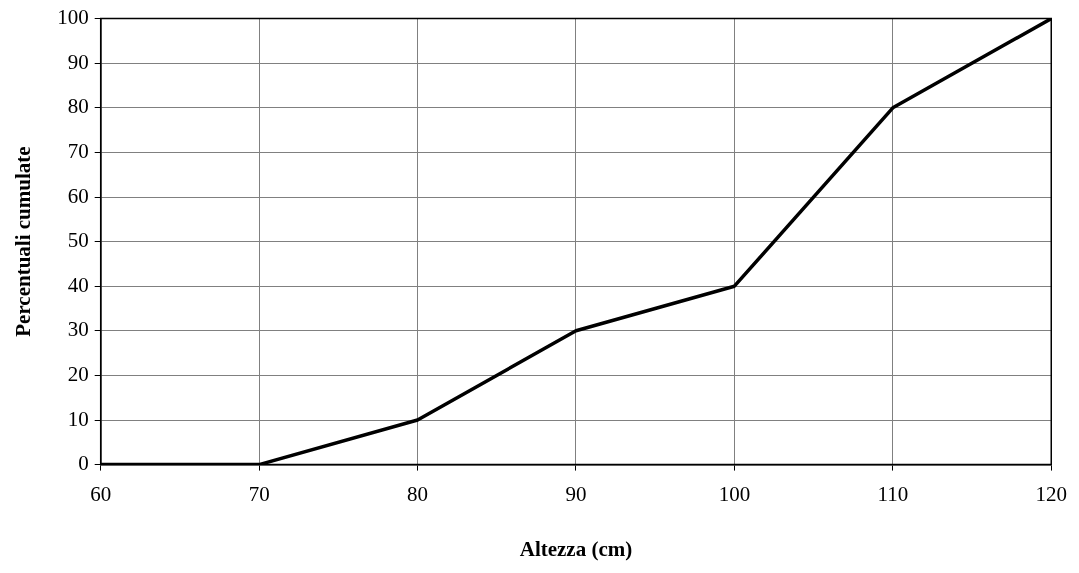 The height and width of the screenshot is (573, 1079). I want to click on y-tick-label: 70, so click(78, 150).